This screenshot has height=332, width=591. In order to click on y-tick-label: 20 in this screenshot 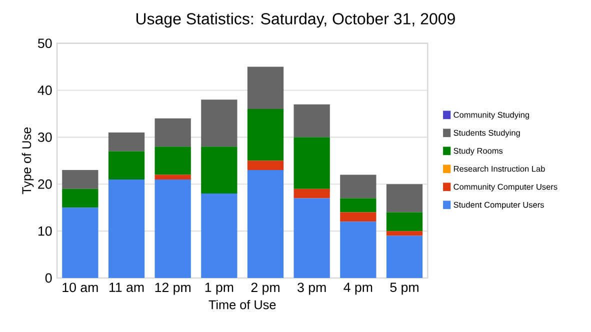, I will do `click(45, 184)`.